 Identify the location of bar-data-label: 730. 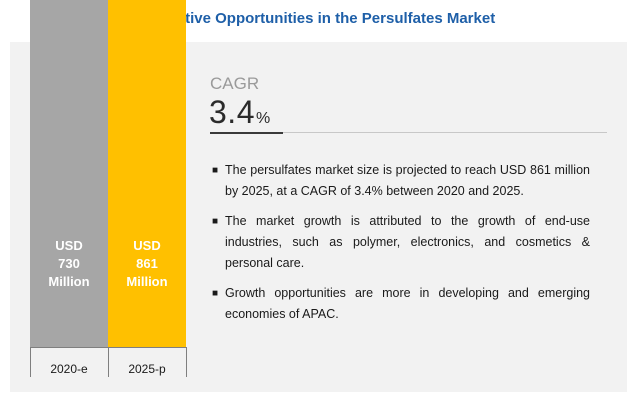
(69, 263).